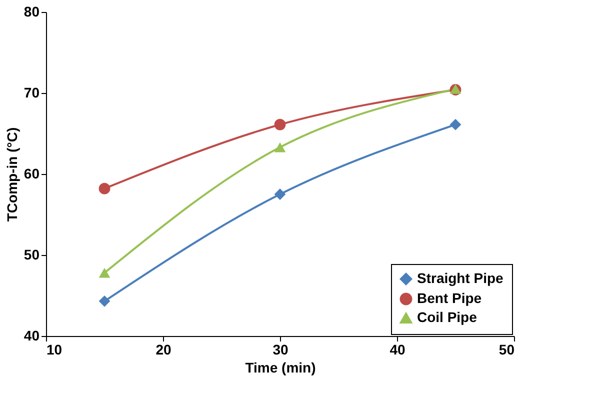  What do you see at coordinates (164, 350) in the screenshot?
I see `x-tick-label: 20` at bounding box center [164, 350].